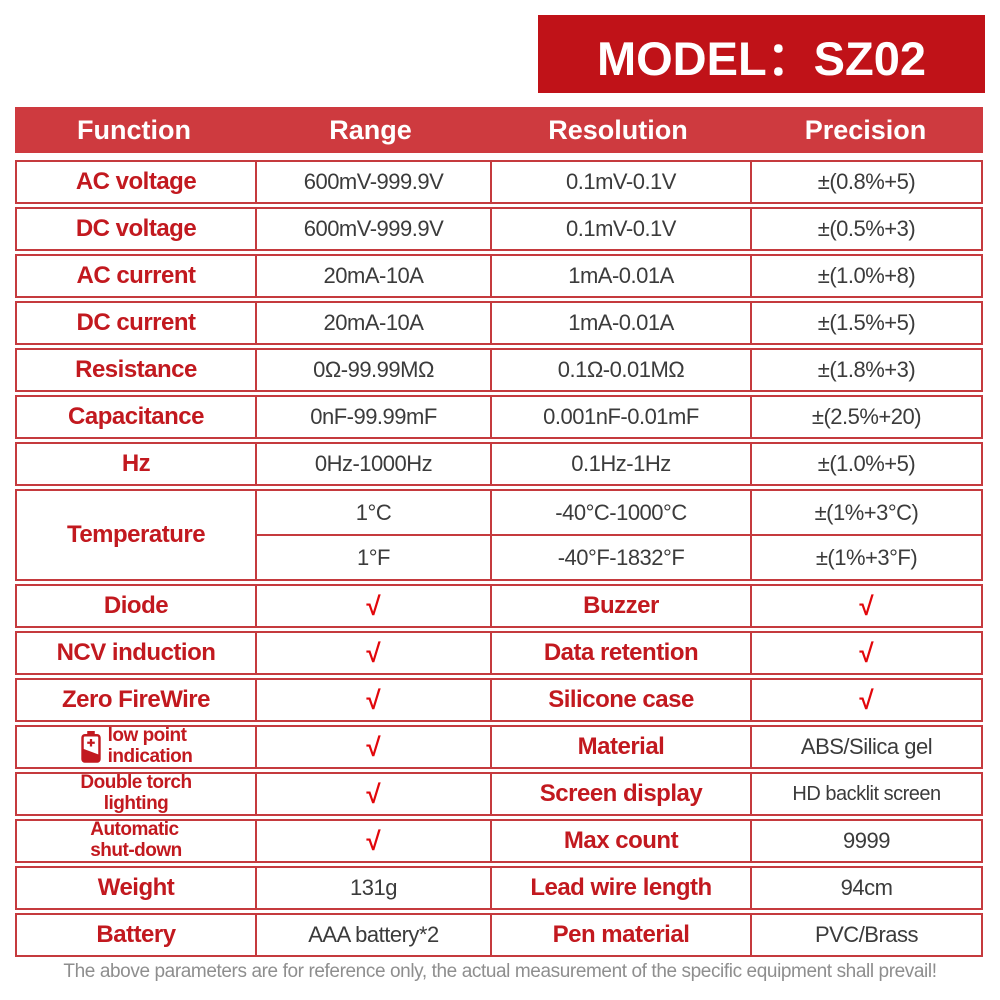 Image resolution: width=1000 pixels, height=1000 pixels. I want to click on feature-label: Weight, so click(136, 887).